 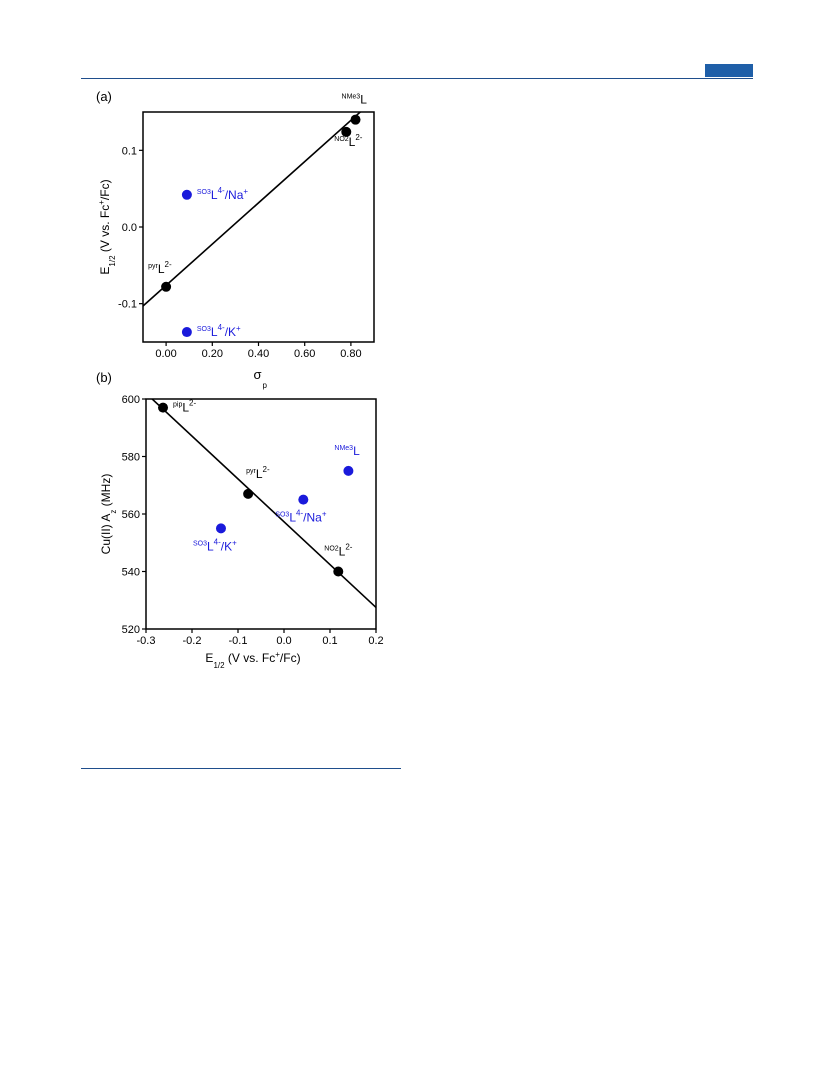 I want to click on y-tick-label-a: 0.1, so click(x=129, y=151).